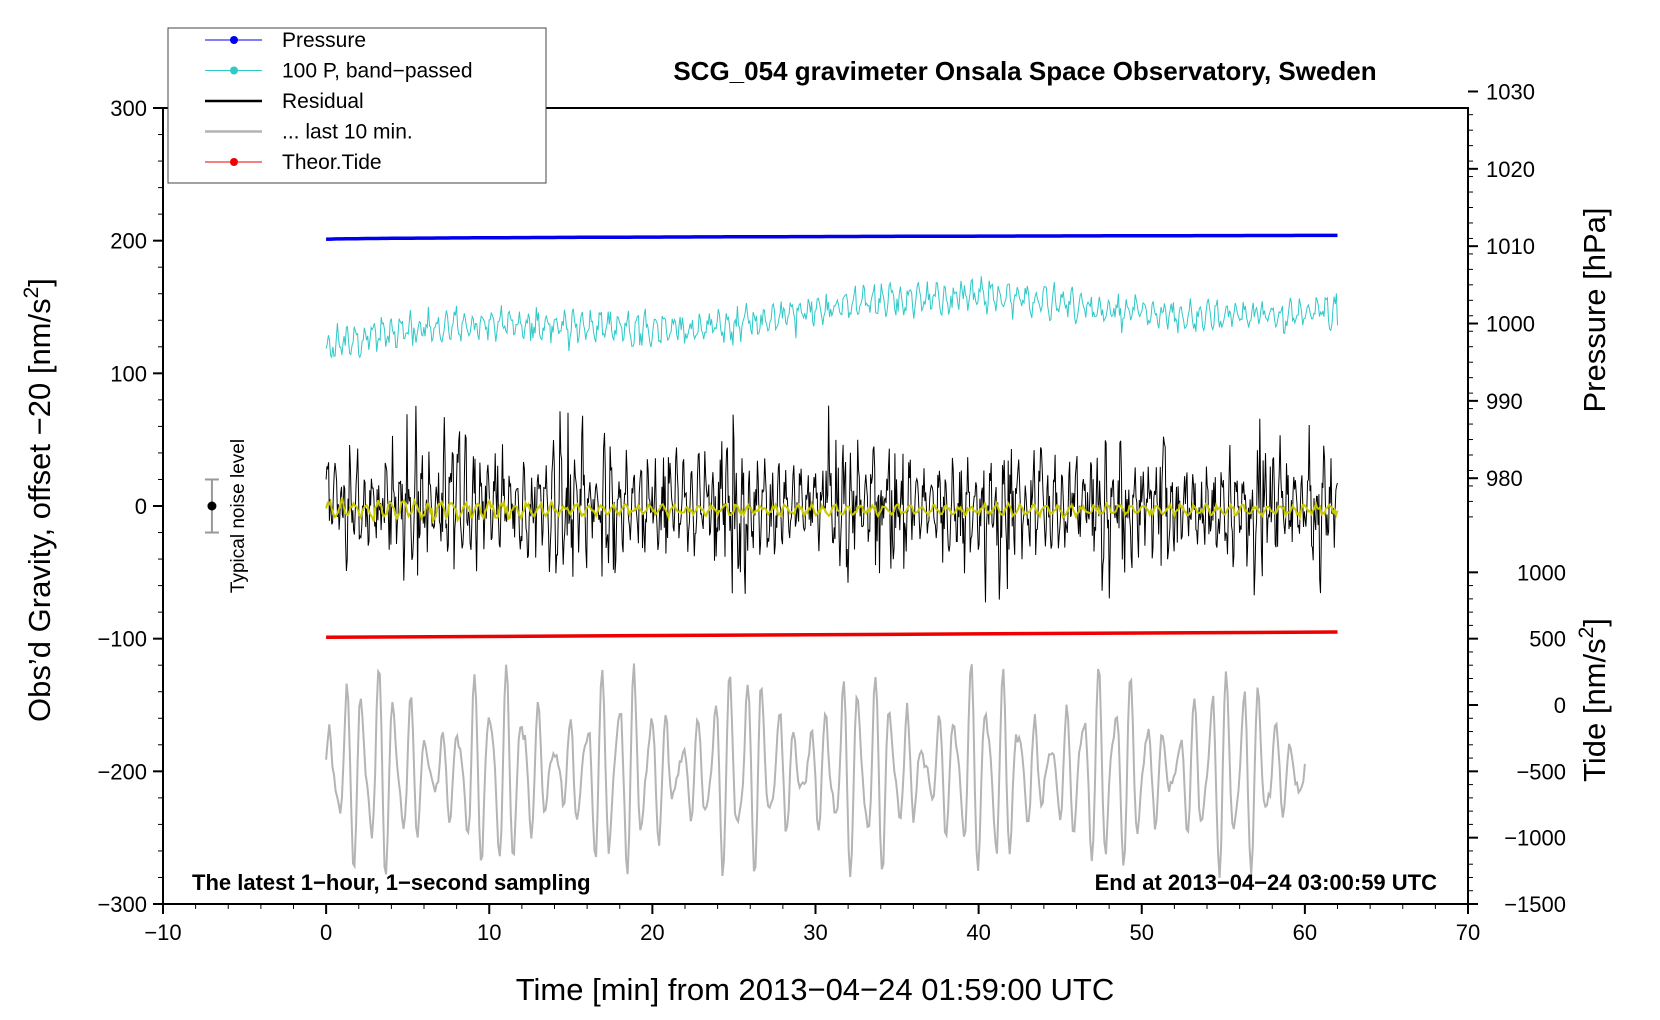 The image size is (1660, 1020). Describe the element at coordinates (377, 71) in the screenshot. I see `legend-label: 100 P, band−passed` at that location.